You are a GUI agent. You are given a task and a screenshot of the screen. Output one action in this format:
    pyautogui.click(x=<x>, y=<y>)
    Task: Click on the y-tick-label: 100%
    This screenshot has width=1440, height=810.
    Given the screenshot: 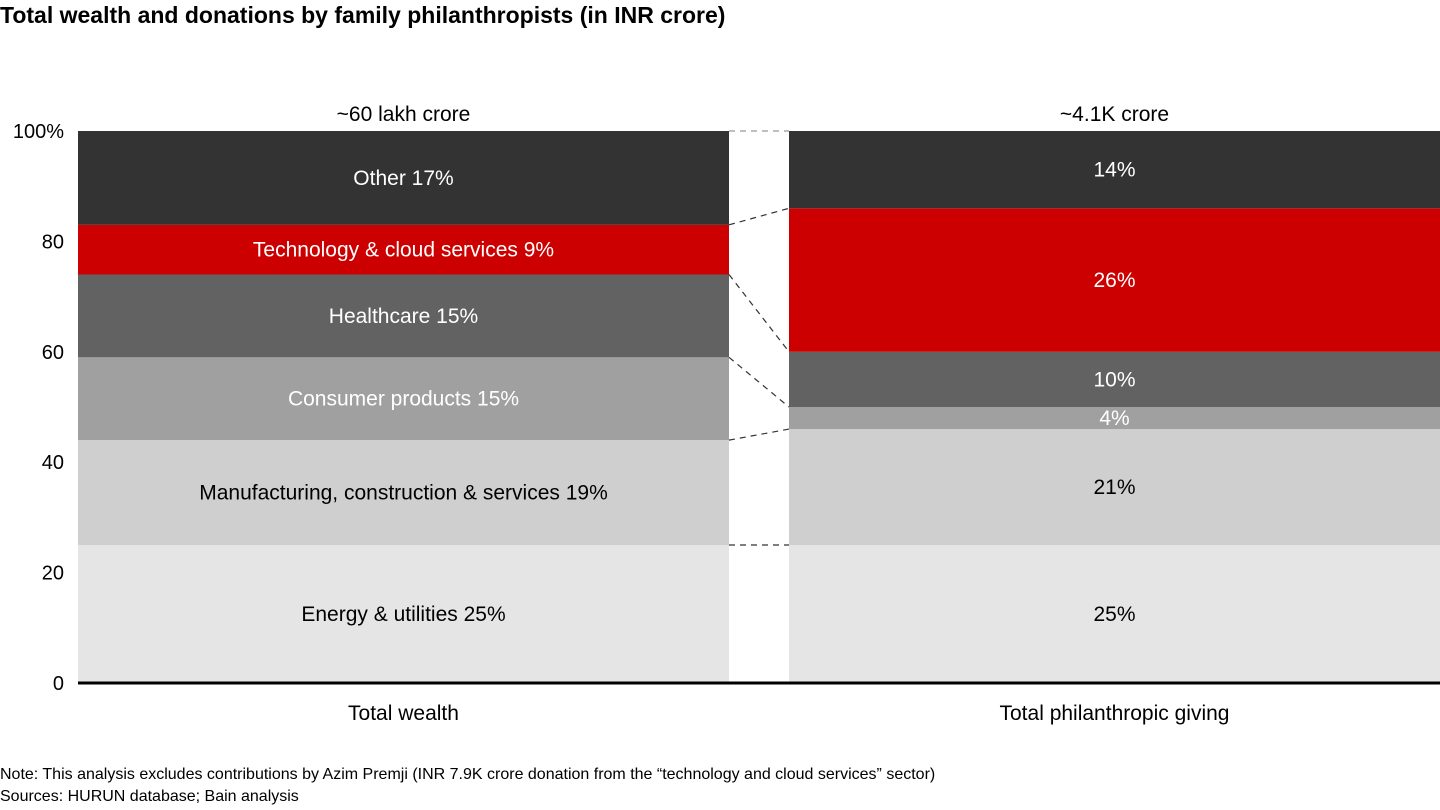 What is the action you would take?
    pyautogui.click(x=38, y=132)
    